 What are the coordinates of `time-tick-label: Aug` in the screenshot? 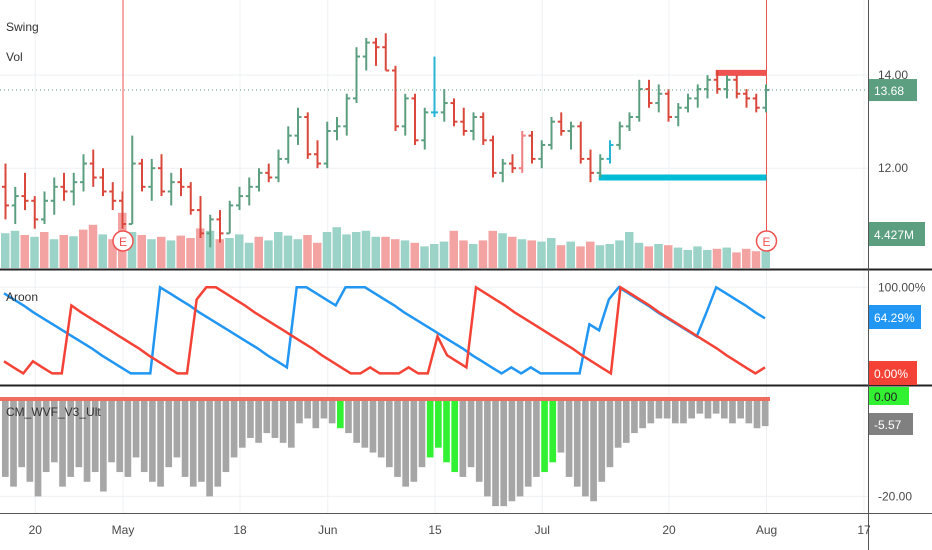 It's located at (766, 530).